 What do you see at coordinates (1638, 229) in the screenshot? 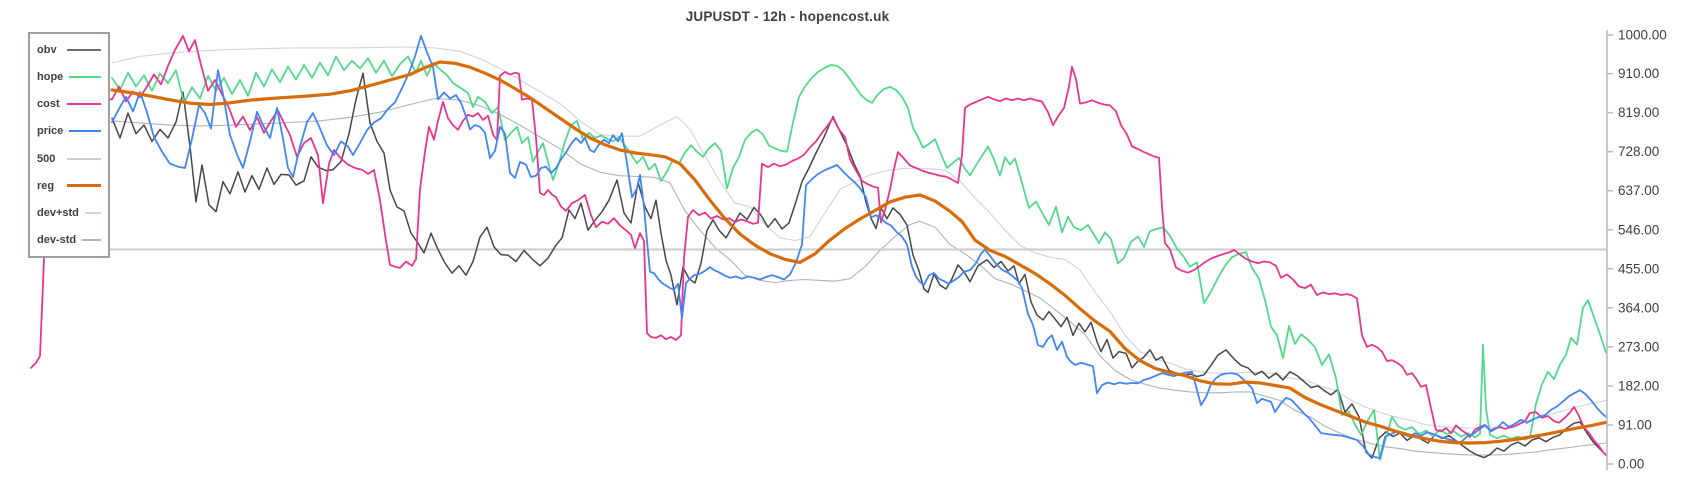
I see `y-axis-tick-label: 546.00` at bounding box center [1638, 229].